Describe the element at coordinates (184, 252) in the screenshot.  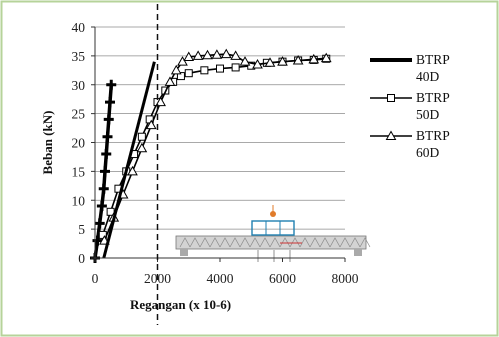
I see `inset-support-left` at that location.